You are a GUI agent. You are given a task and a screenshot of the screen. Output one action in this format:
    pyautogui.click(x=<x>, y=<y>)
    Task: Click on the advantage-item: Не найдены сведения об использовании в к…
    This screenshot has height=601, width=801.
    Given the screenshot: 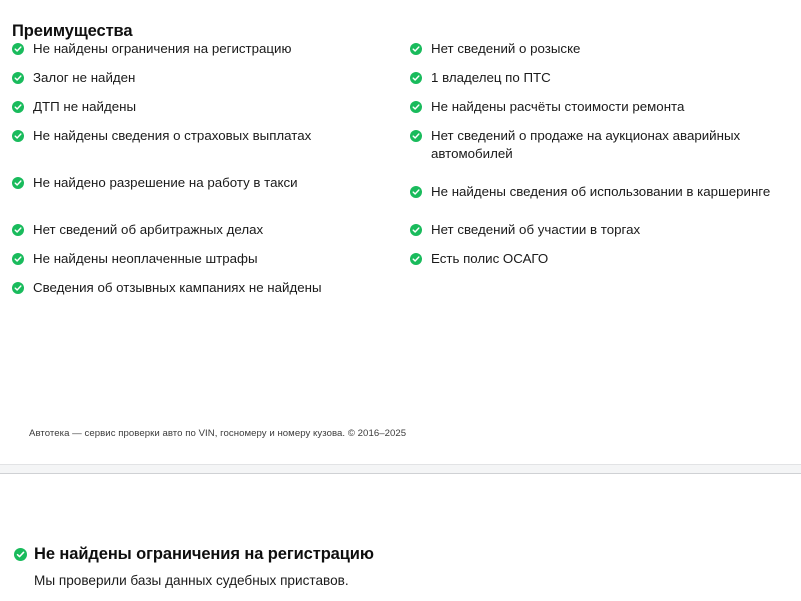 What is the action you would take?
    pyautogui.click(x=602, y=192)
    